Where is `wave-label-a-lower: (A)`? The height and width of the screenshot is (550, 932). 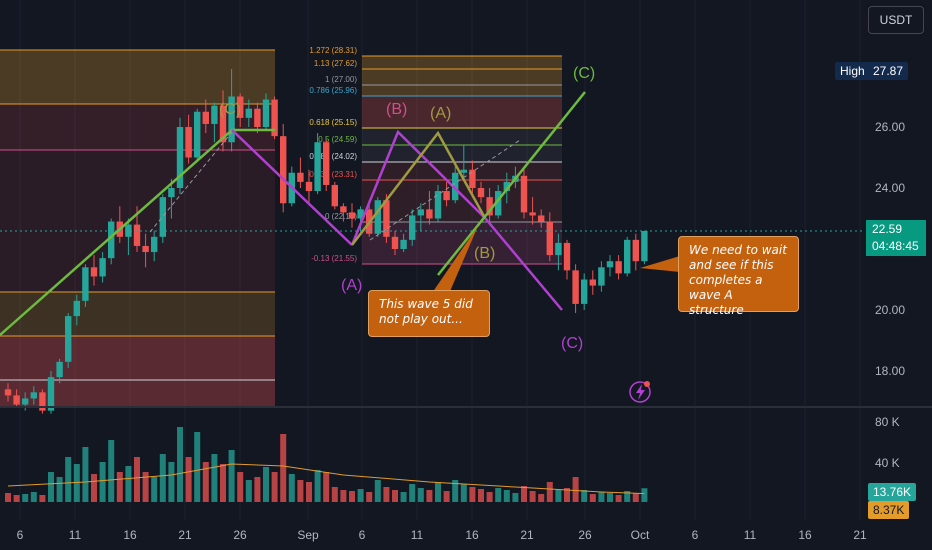
wave-label-a-lower: (A) is located at coordinates (351, 285).